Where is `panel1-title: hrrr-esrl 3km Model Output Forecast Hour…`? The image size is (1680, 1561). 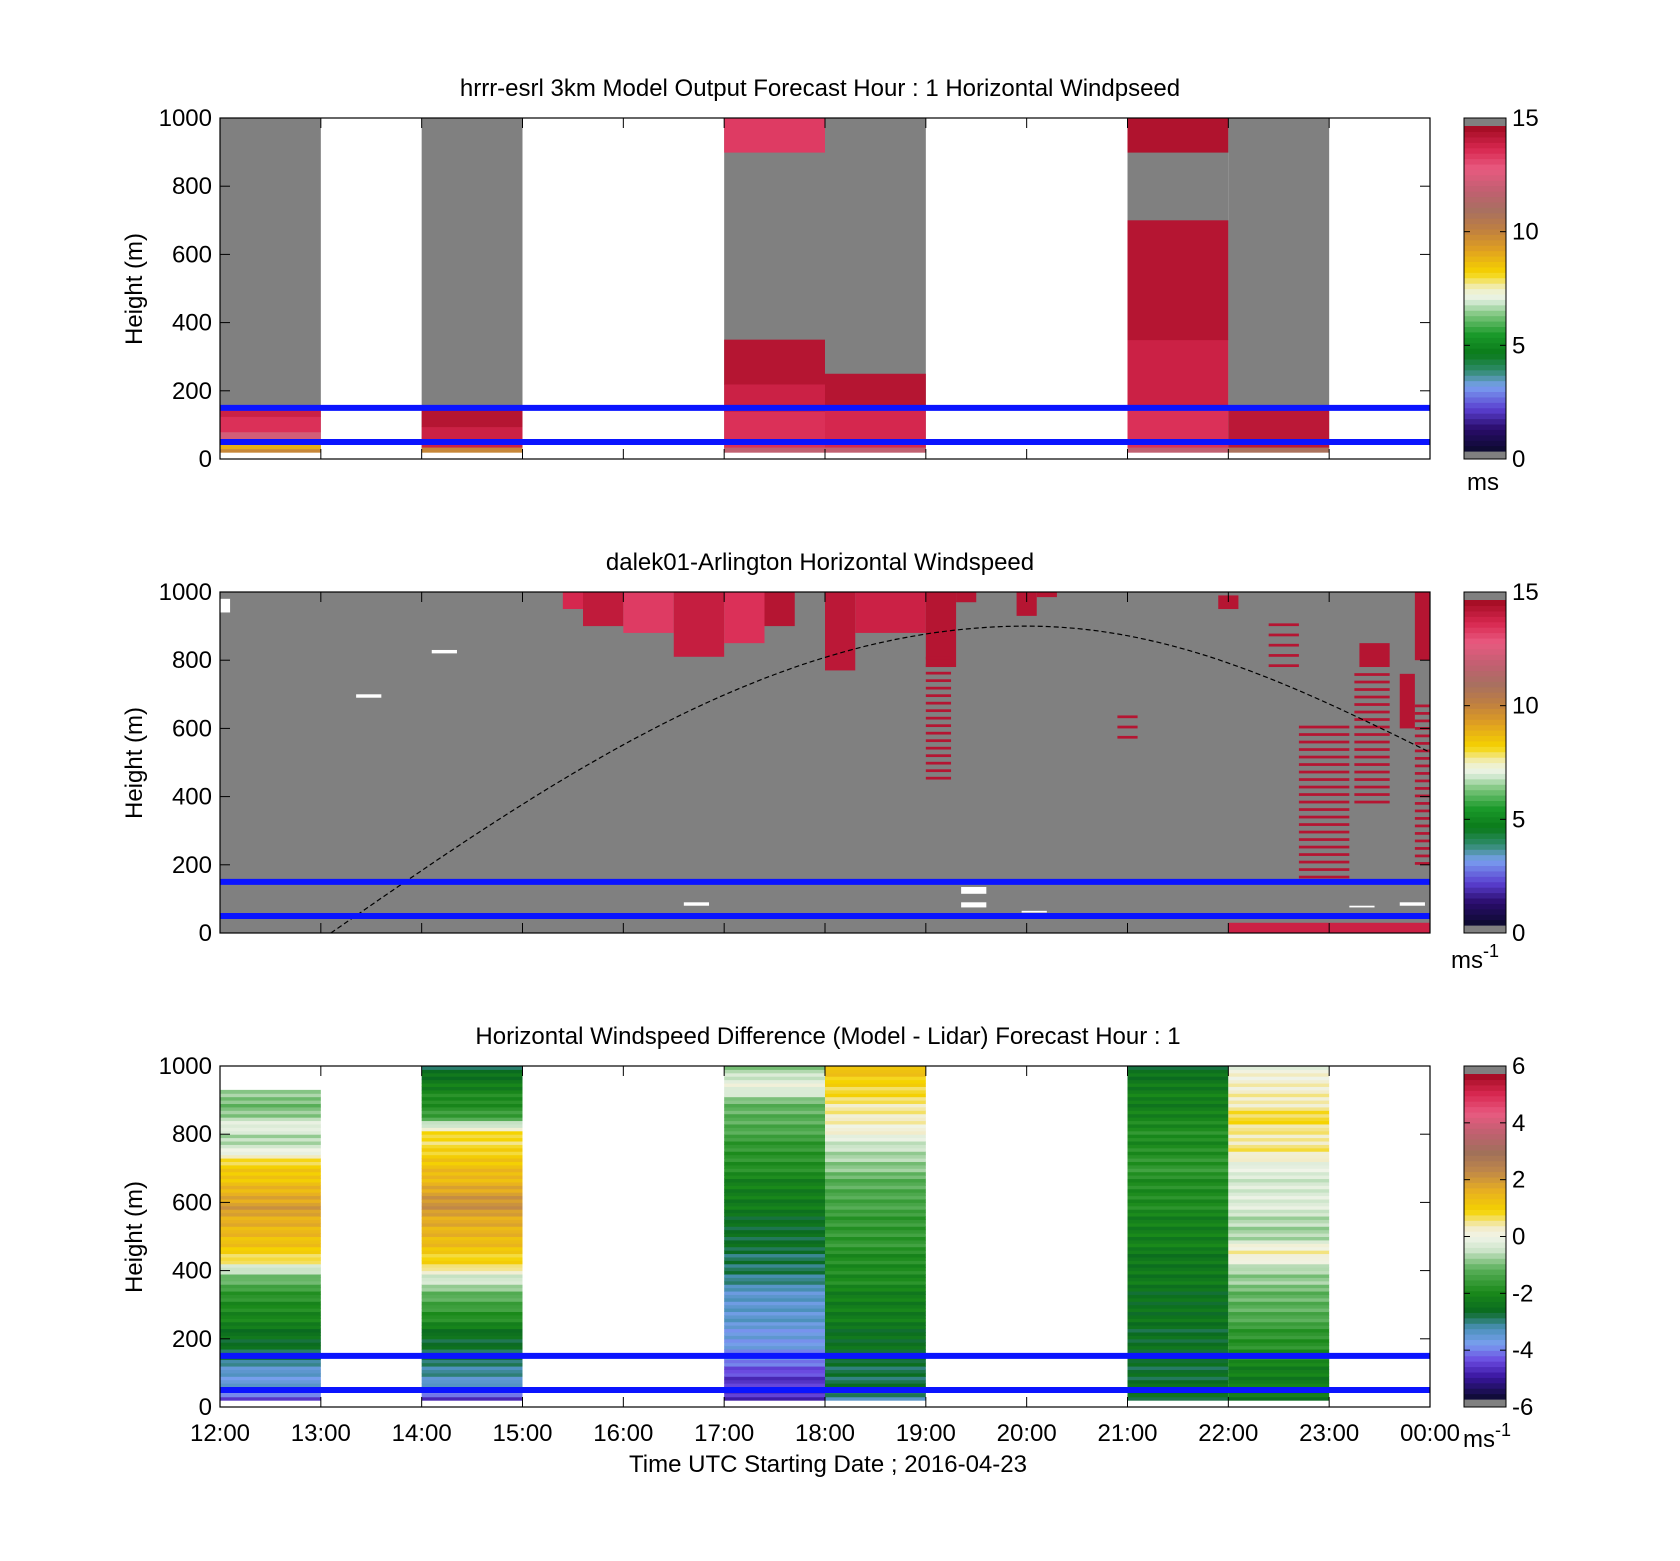
panel1-title: hrrr-esrl 3km Model Output Forecast Hour… is located at coordinates (820, 88).